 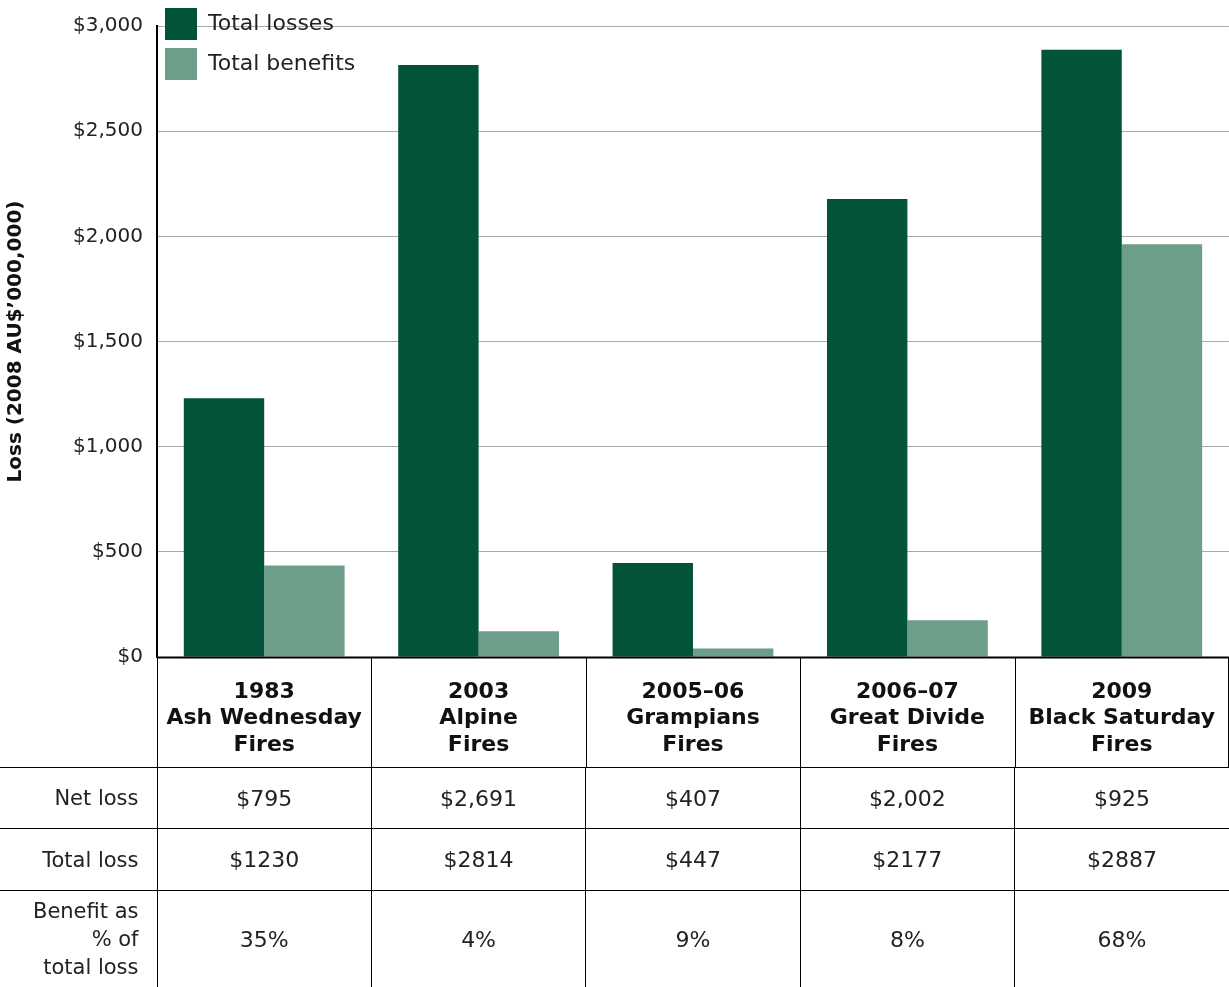 What do you see at coordinates (478, 716) in the screenshot?
I see `x-tick-label: 2003 Alpine Fires` at bounding box center [478, 716].